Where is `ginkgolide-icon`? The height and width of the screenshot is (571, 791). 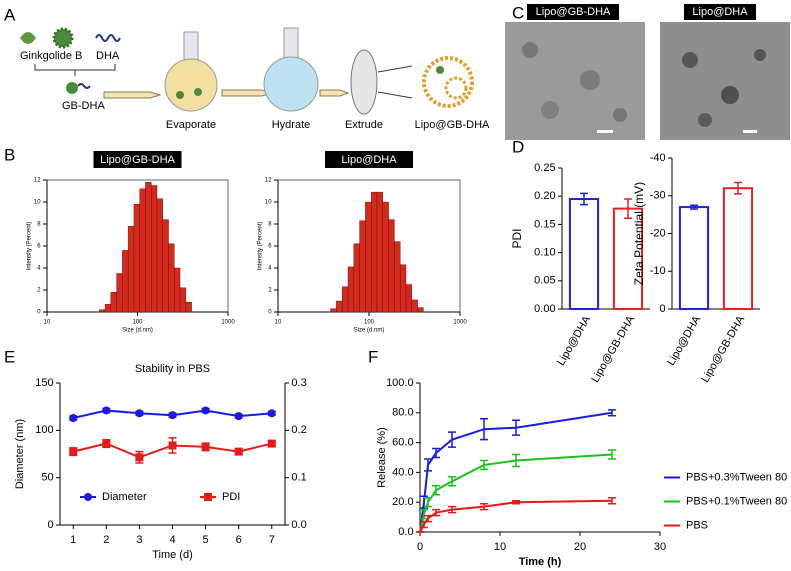
ginkgolide-icon is located at coordinates (63, 38).